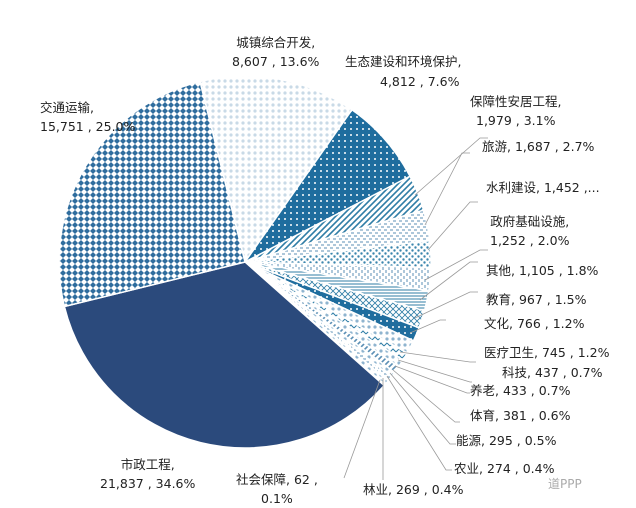  What do you see at coordinates (277, 498) in the screenshot?
I see `label-value: 0.1%` at bounding box center [277, 498].